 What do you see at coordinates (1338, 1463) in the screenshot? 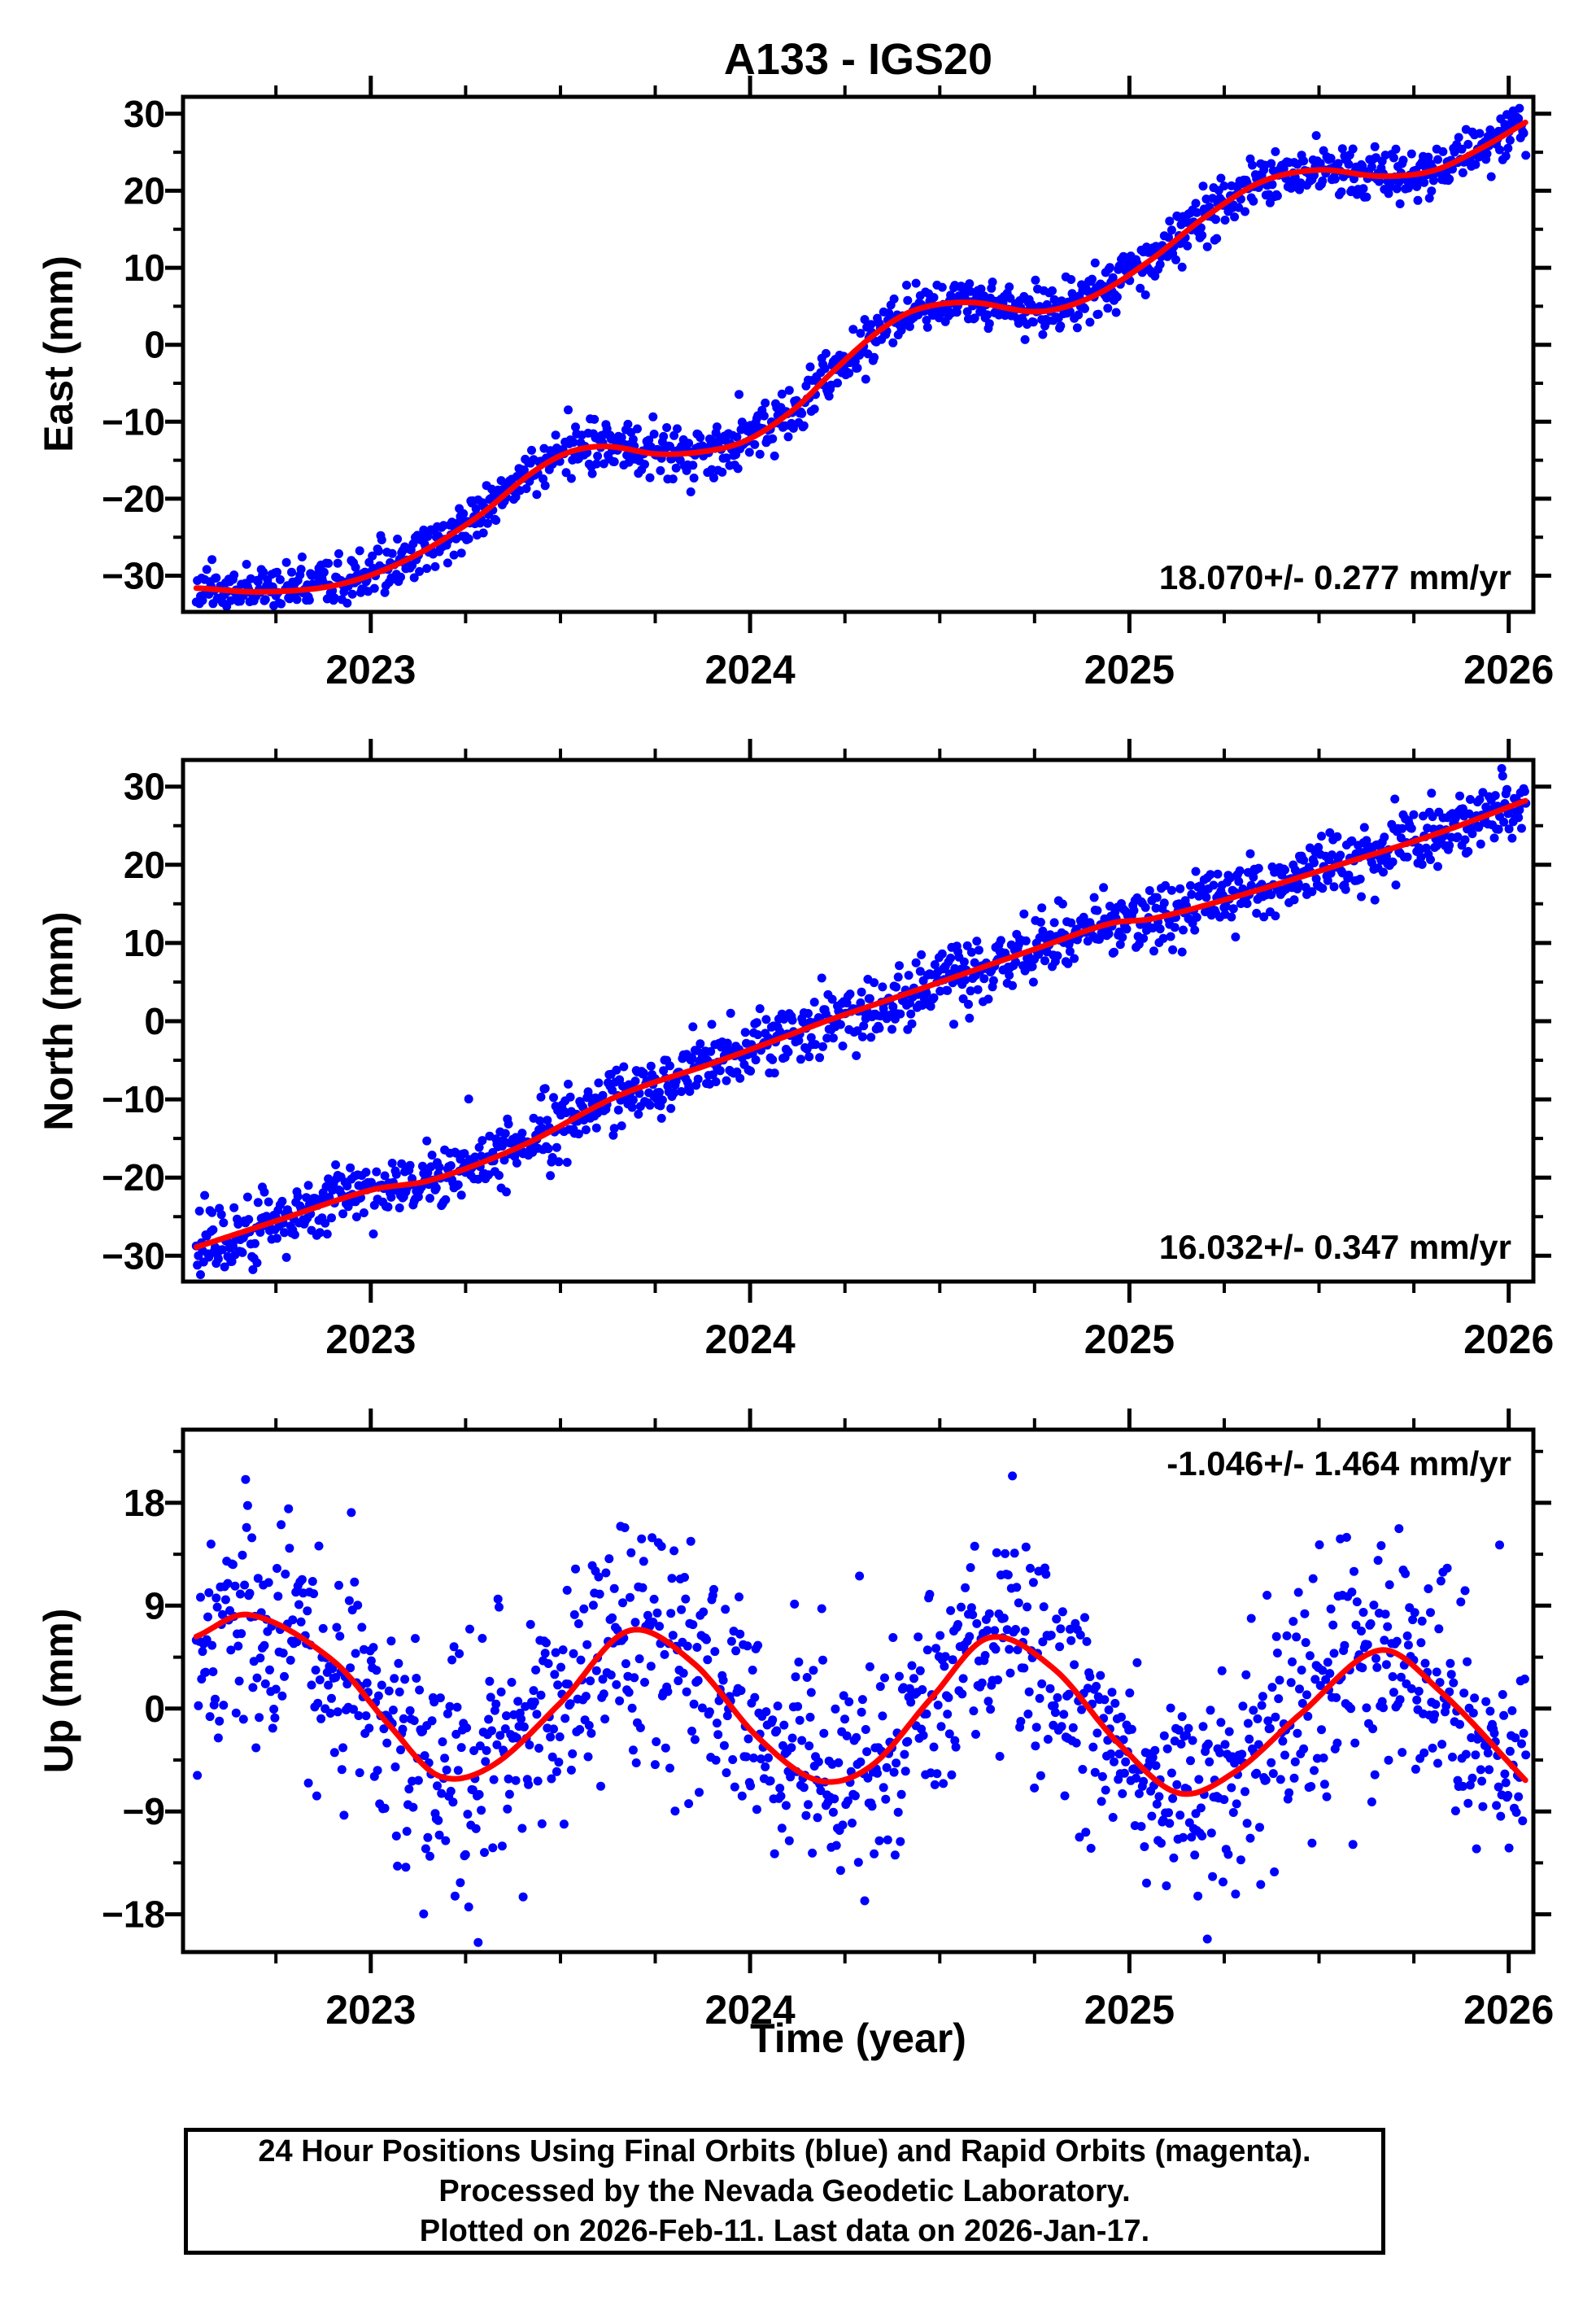
I see `up-rate-annotation: -1.046+/- 1.464 mm/yr` at bounding box center [1338, 1463].